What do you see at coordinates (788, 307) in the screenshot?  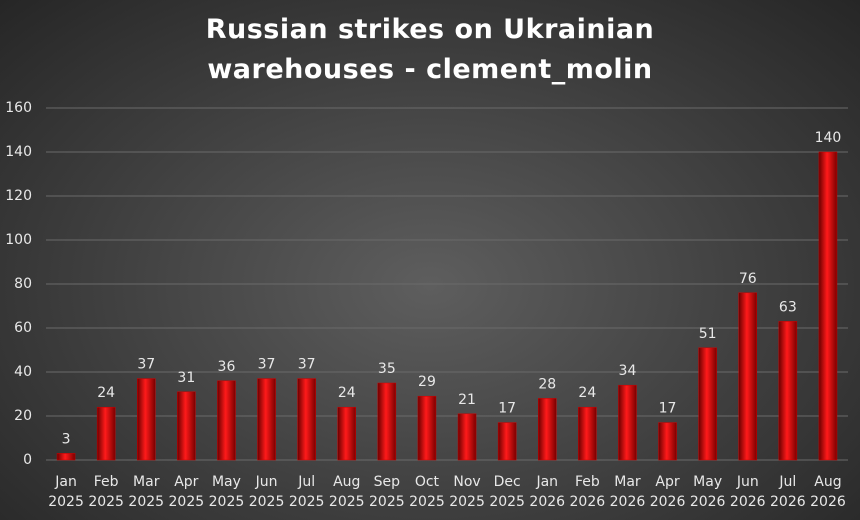 I see `data-label: 63` at bounding box center [788, 307].